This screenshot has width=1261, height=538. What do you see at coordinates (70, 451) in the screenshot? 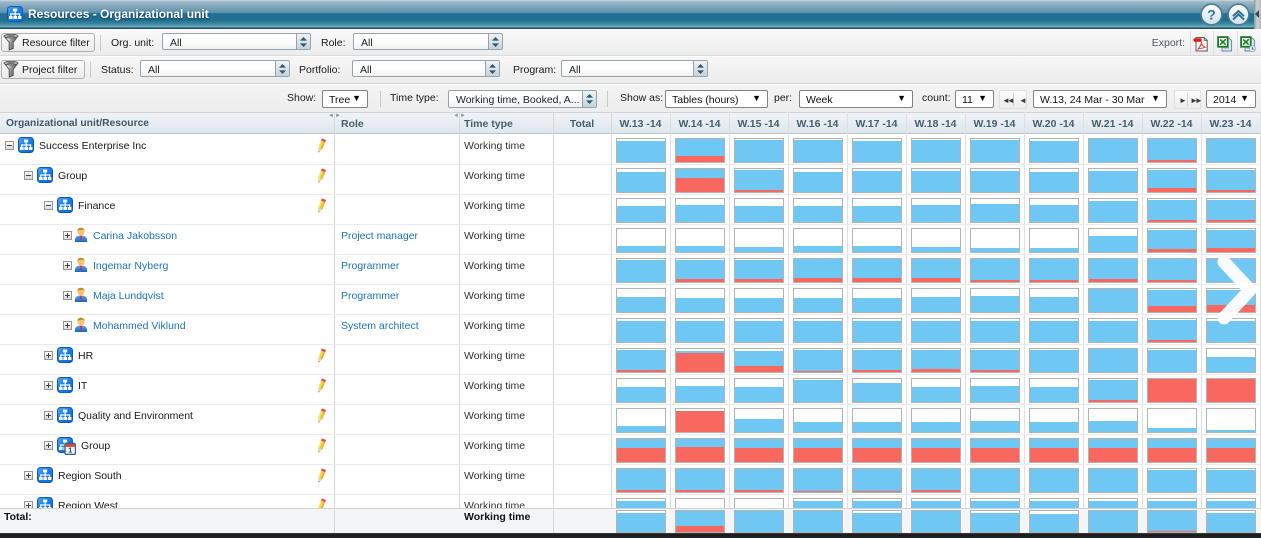
I see `svg-text: 1` at bounding box center [70, 451].